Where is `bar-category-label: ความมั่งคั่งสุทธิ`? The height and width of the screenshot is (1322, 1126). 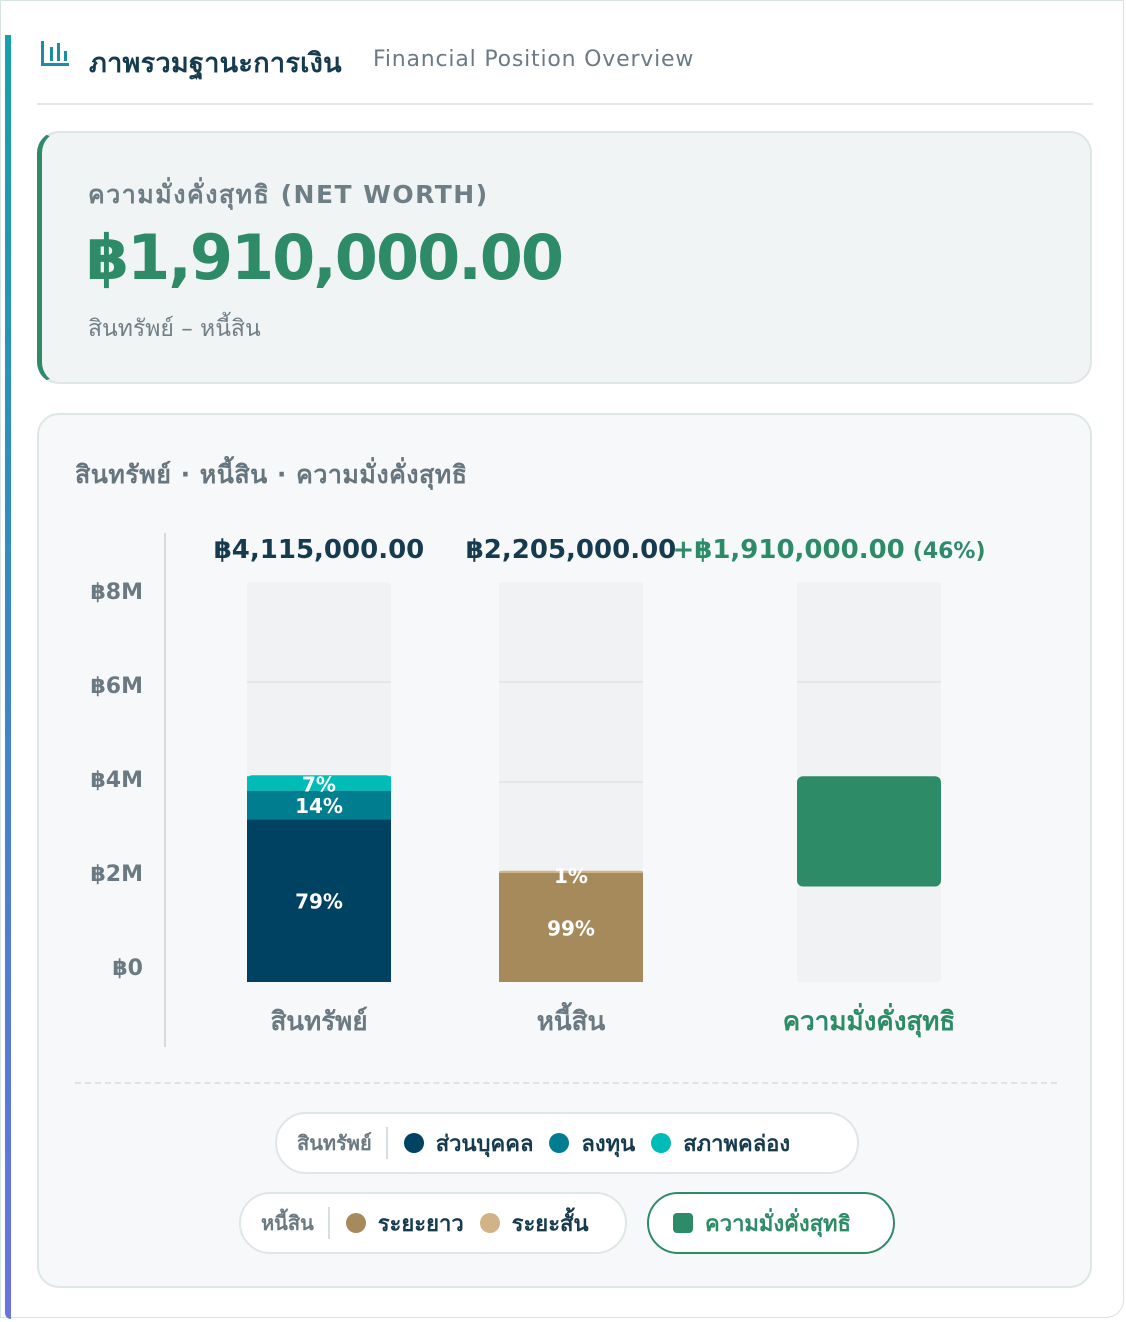
bar-category-label: ความมั่งคั่งสุทธิ is located at coordinates (869, 1020).